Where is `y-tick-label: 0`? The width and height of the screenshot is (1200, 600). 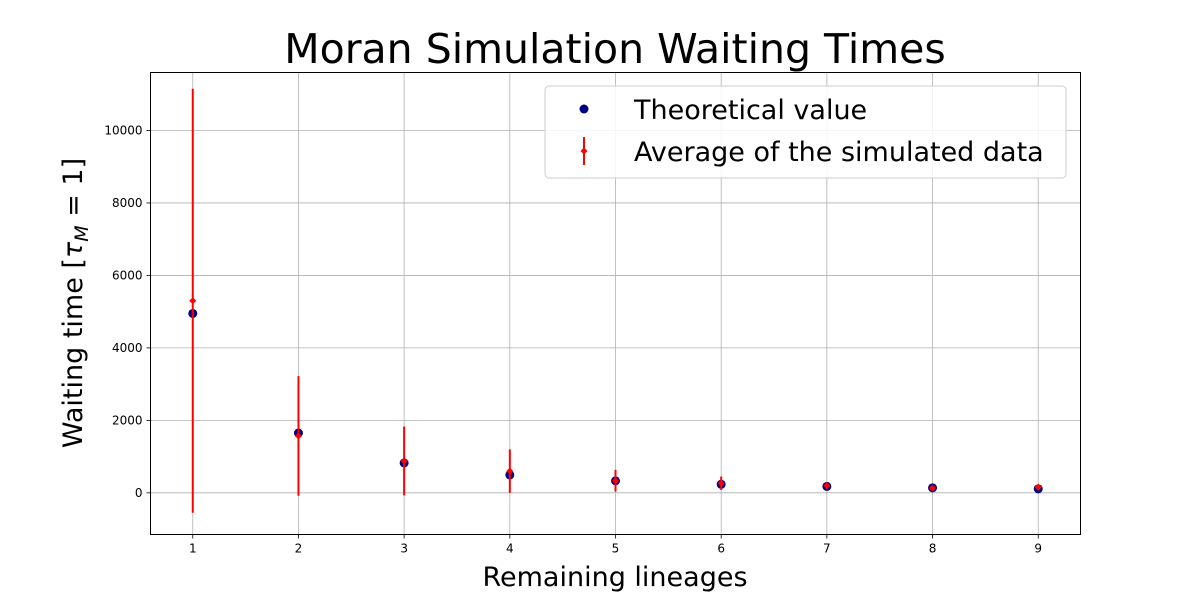 y-tick-label: 0 is located at coordinates (139, 493).